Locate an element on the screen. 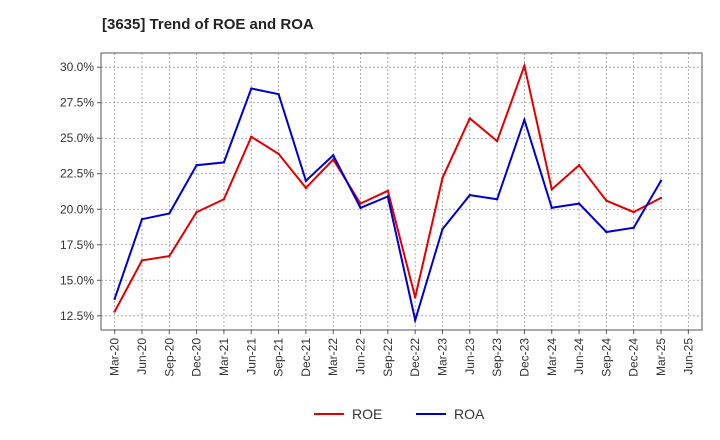 The image size is (720, 440). y-tick-label: 12.5% is located at coordinates (77, 316).